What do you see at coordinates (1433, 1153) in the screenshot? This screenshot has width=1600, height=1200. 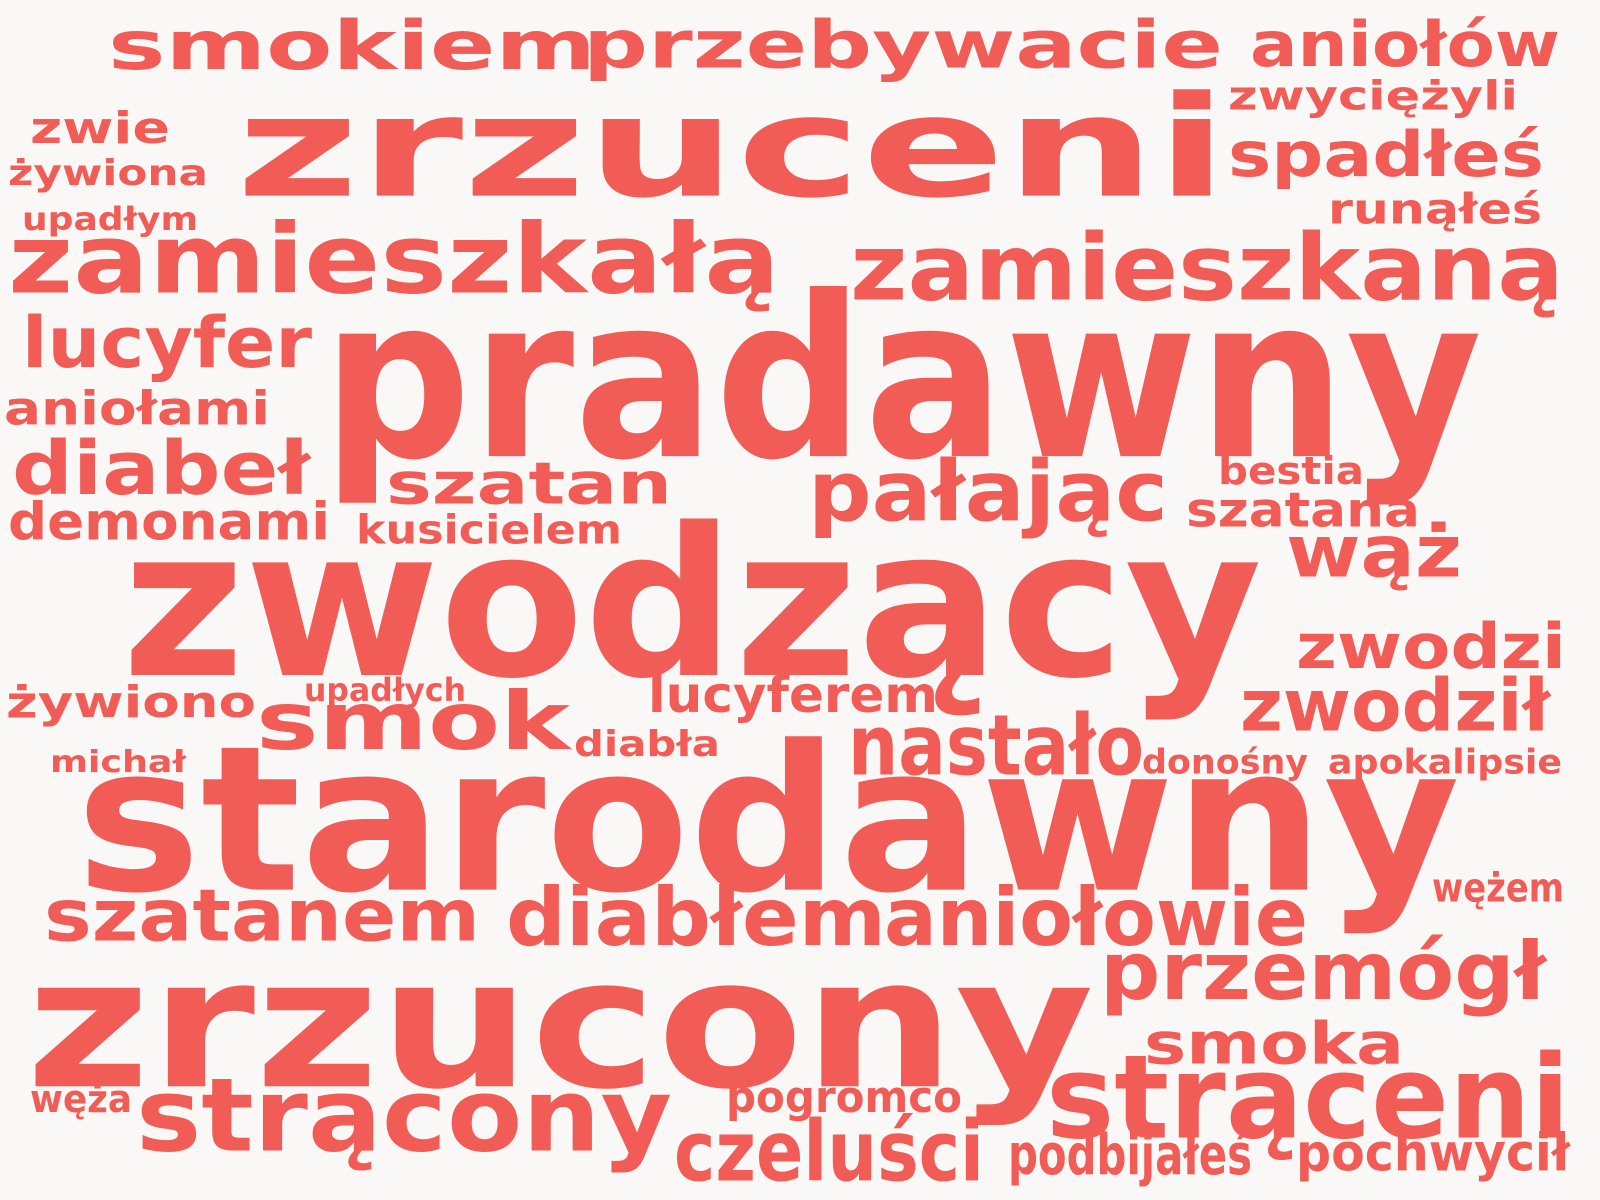 I see `word-pochwycil: pochwycił` at bounding box center [1433, 1153].